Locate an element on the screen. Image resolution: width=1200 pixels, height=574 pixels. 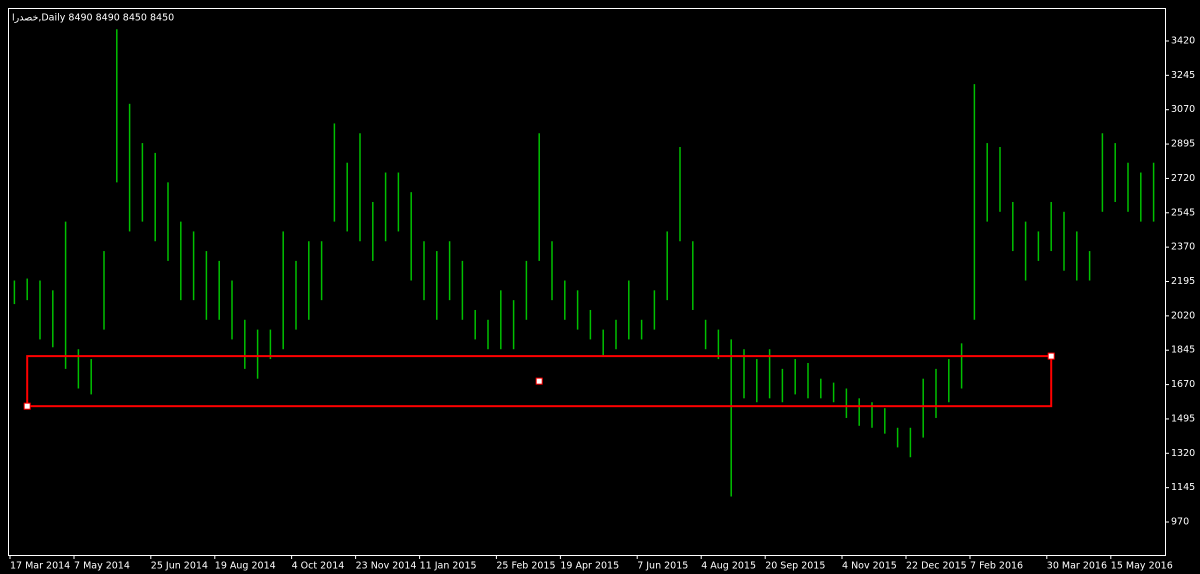
y-tick-label: 1495 is located at coordinates (1183, 418).